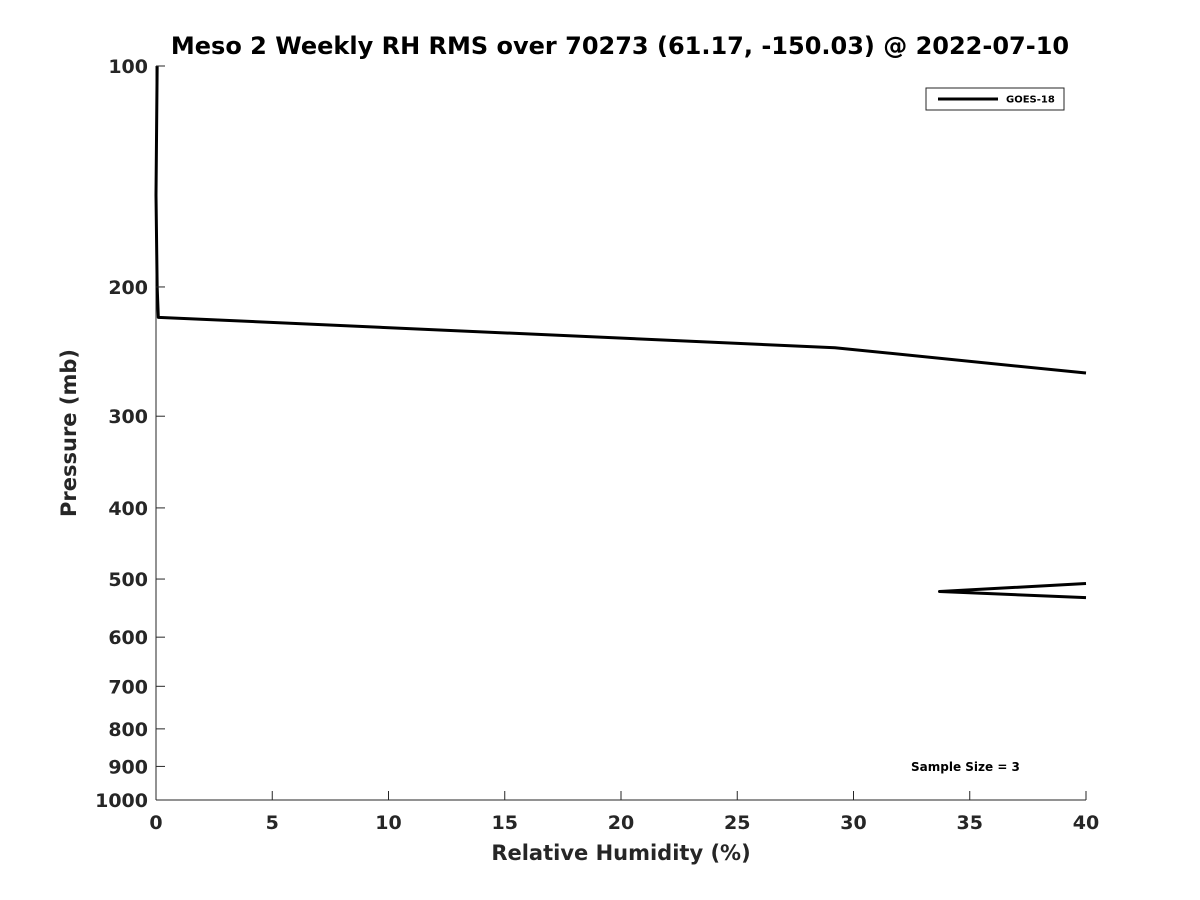 The width and height of the screenshot is (1200, 900). I want to click on y-tick-label: 500, so click(128, 580).